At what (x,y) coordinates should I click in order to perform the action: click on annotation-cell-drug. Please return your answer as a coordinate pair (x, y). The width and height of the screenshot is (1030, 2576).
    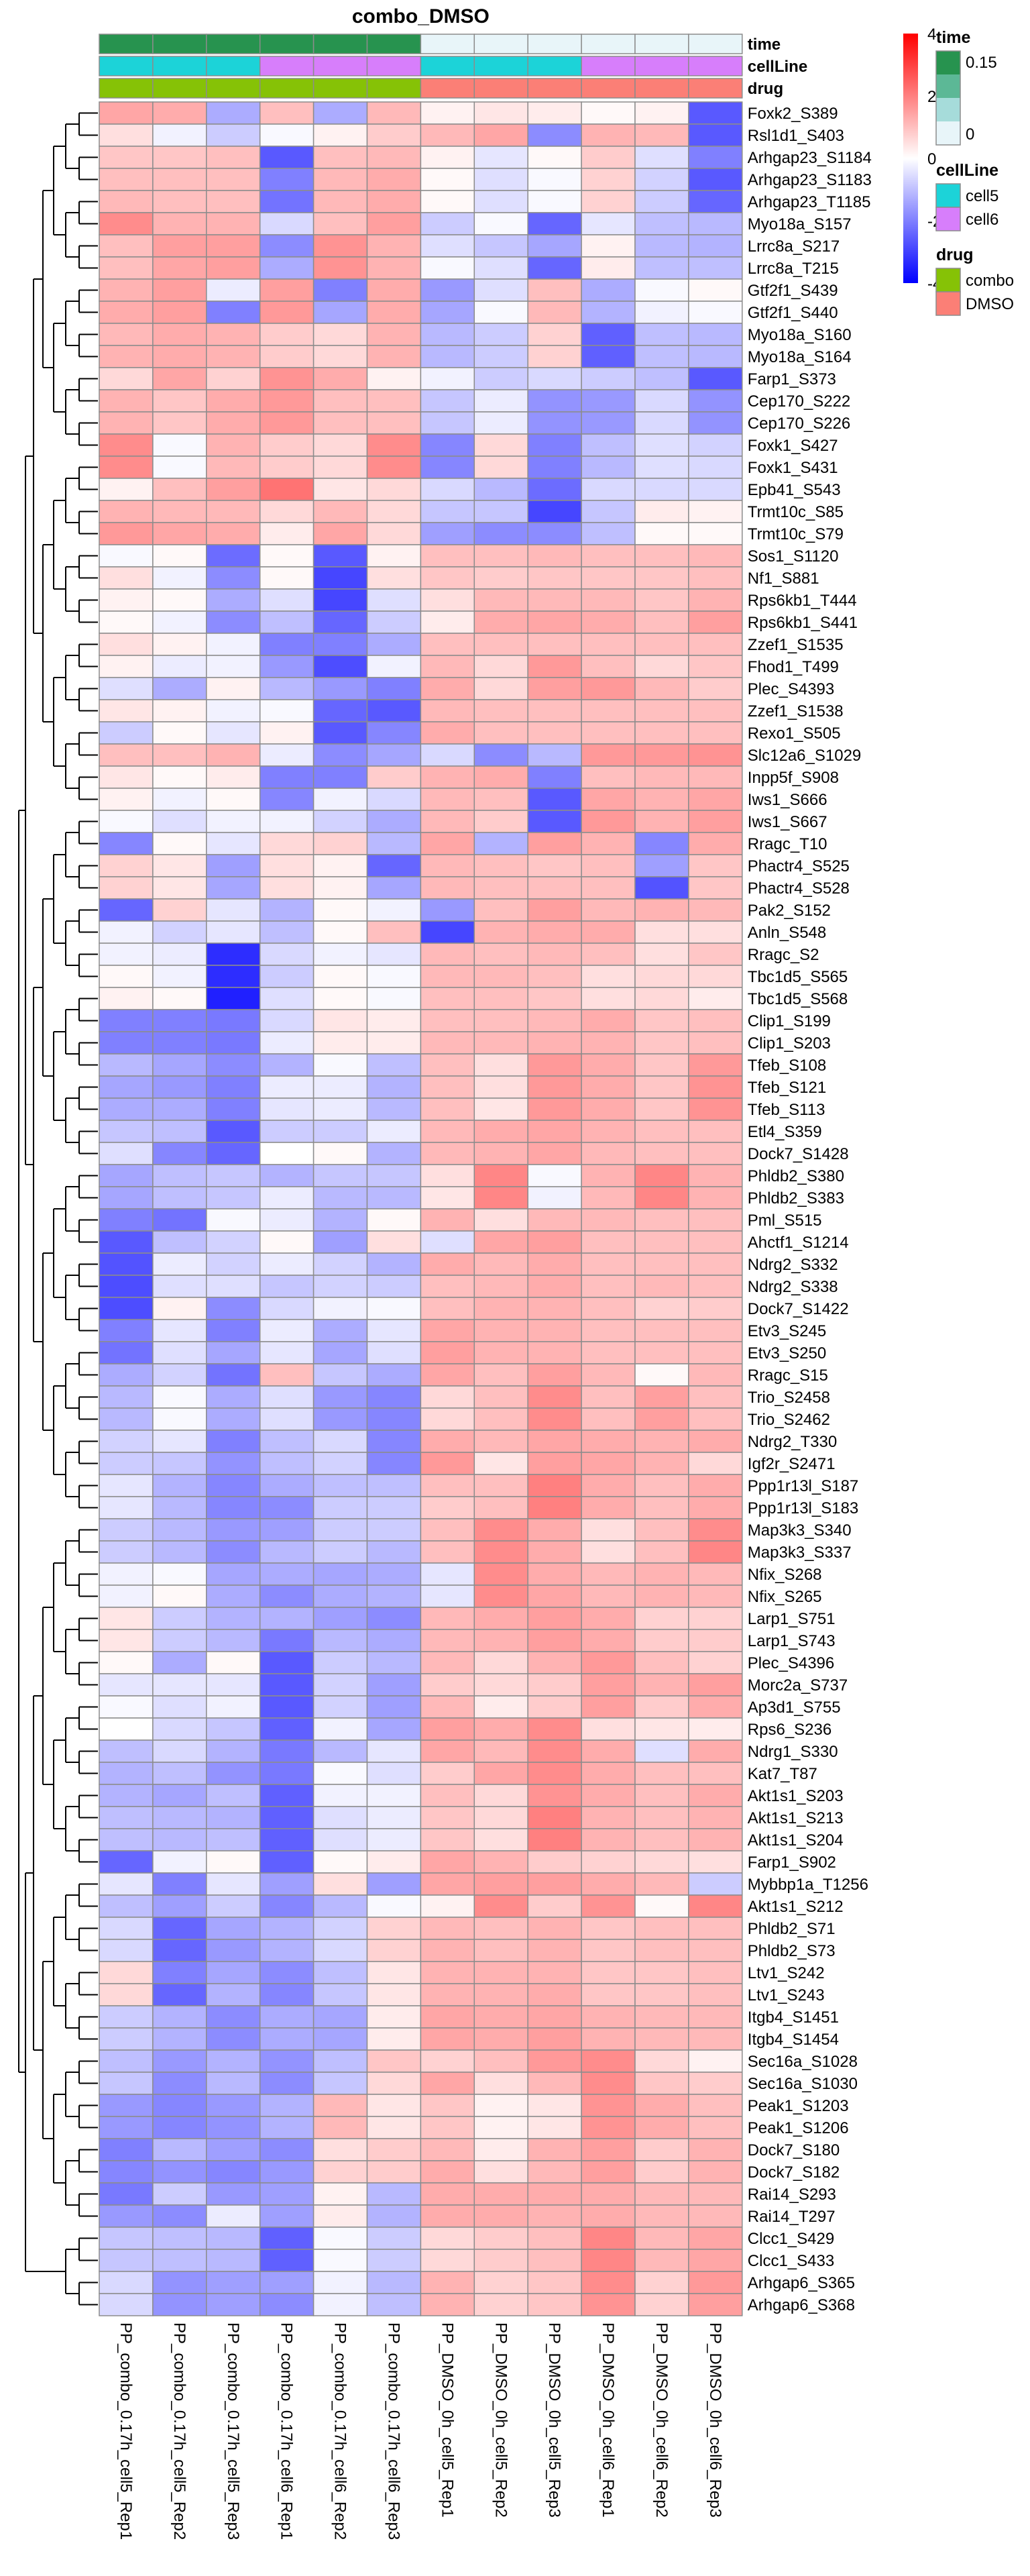
    Looking at the image, I should click on (340, 88).